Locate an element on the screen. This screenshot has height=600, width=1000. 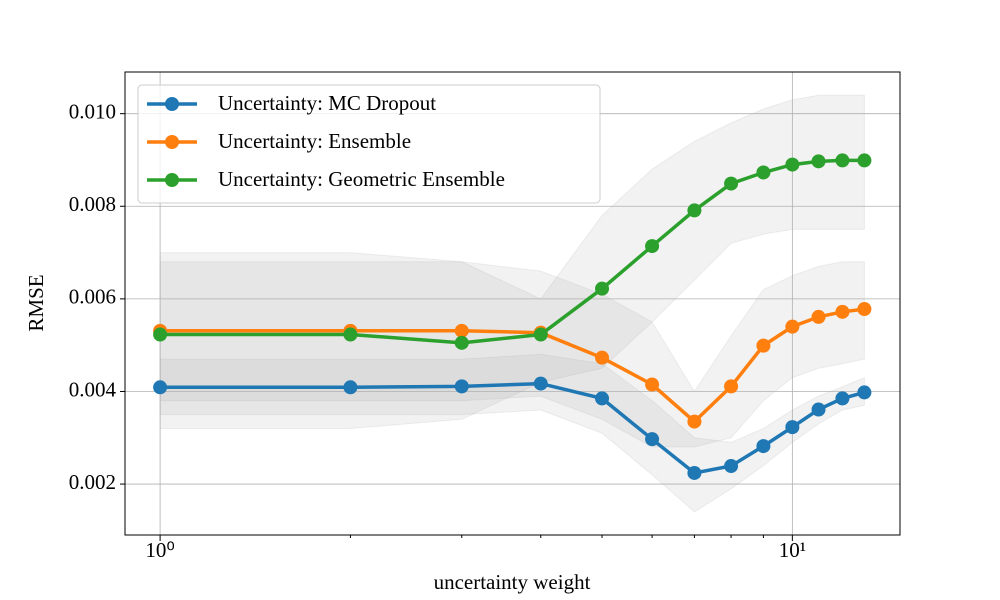
y-tick-label: 0.006 is located at coordinates (92, 297).